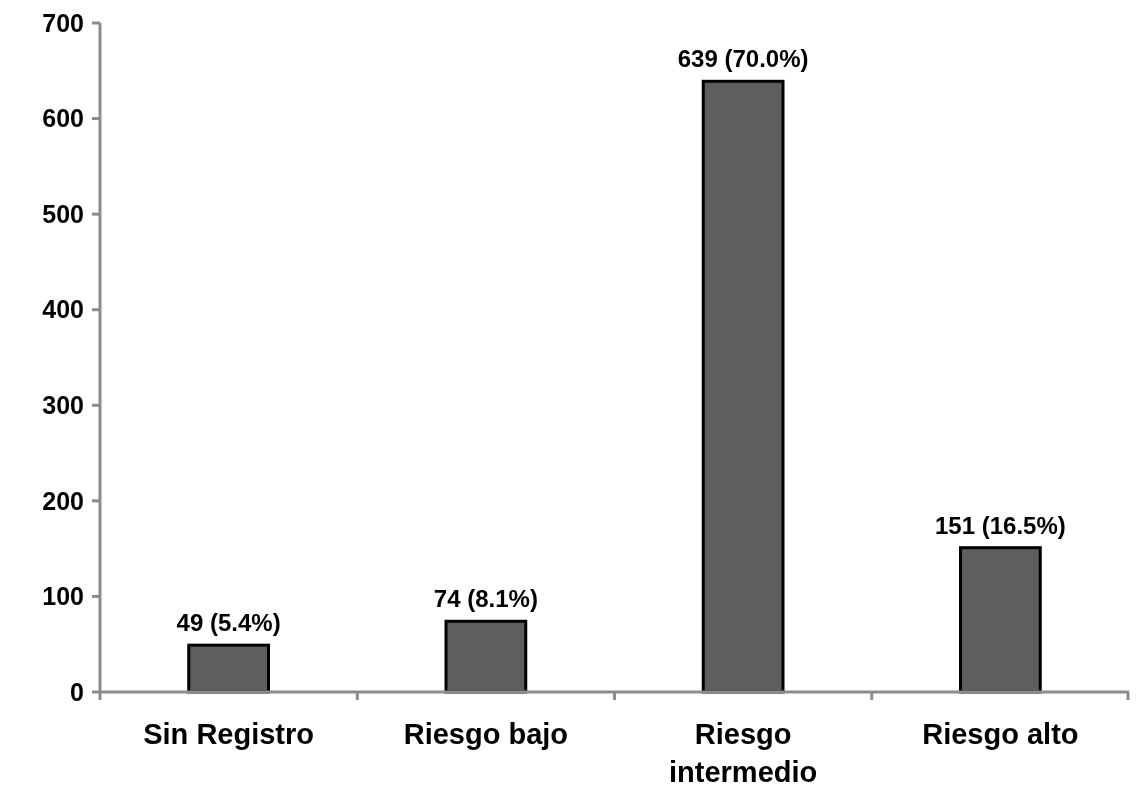 This screenshot has width=1141, height=812. I want to click on x-tick-label: Riesgo alto, so click(1000, 734).